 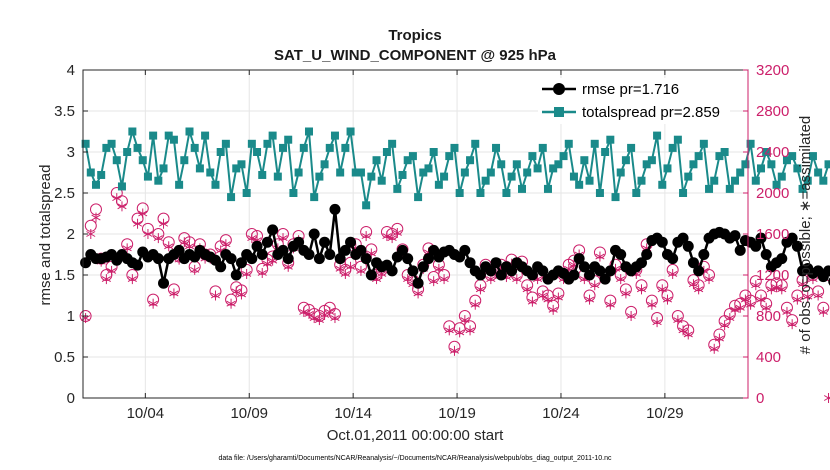 I want to click on x-axis-label: Oct.01,2011 00:00:00 start, so click(x=415, y=435).